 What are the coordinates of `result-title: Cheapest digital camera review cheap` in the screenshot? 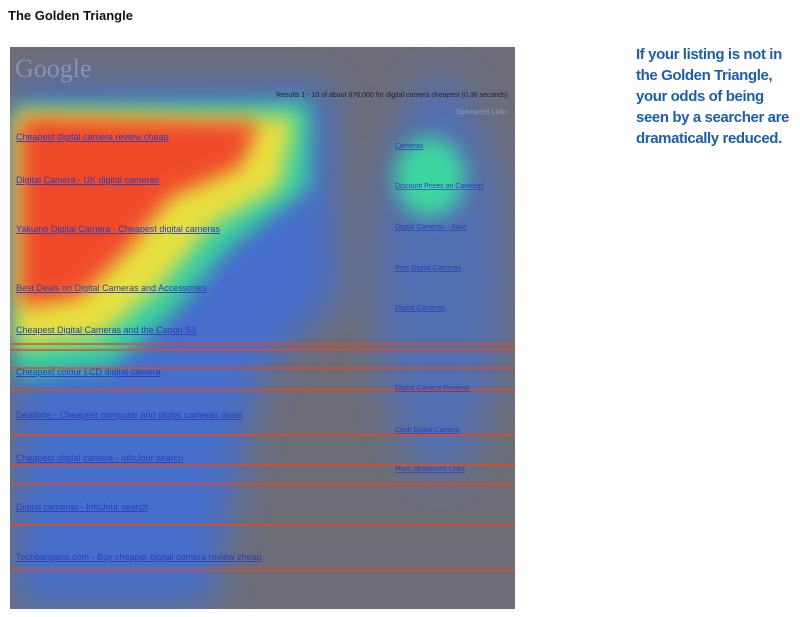 It's located at (92, 137).